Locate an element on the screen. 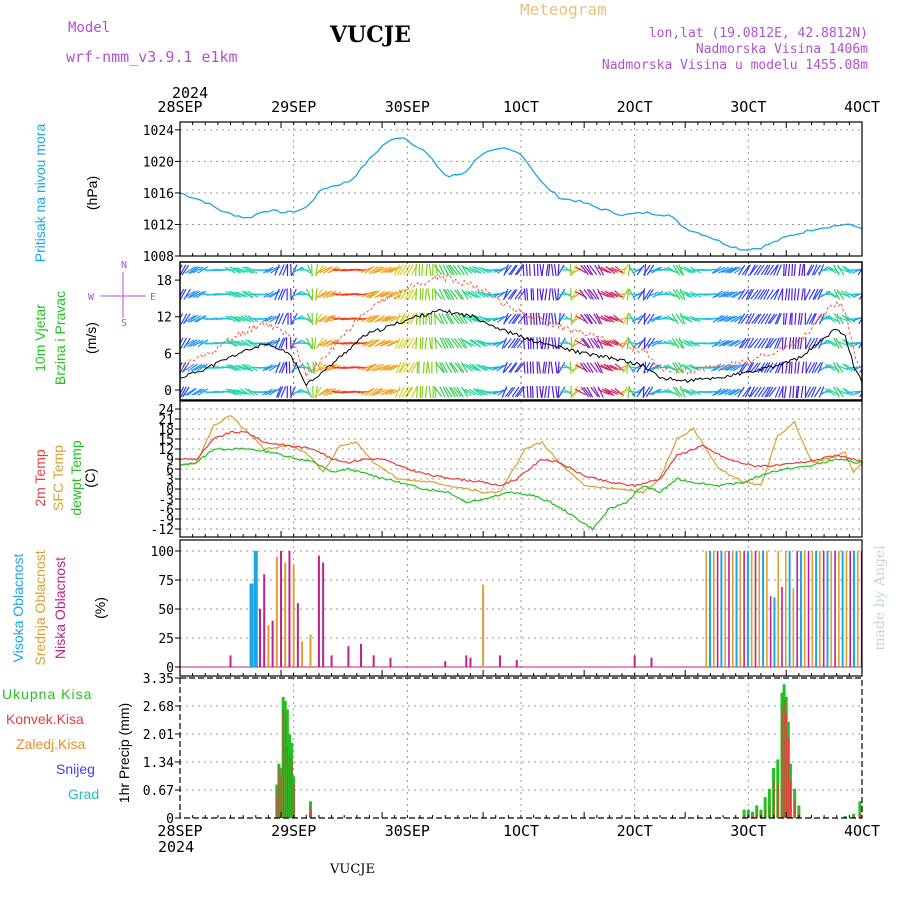 This screenshot has width=900, height=900. compass-n: N is located at coordinates (124, 265).